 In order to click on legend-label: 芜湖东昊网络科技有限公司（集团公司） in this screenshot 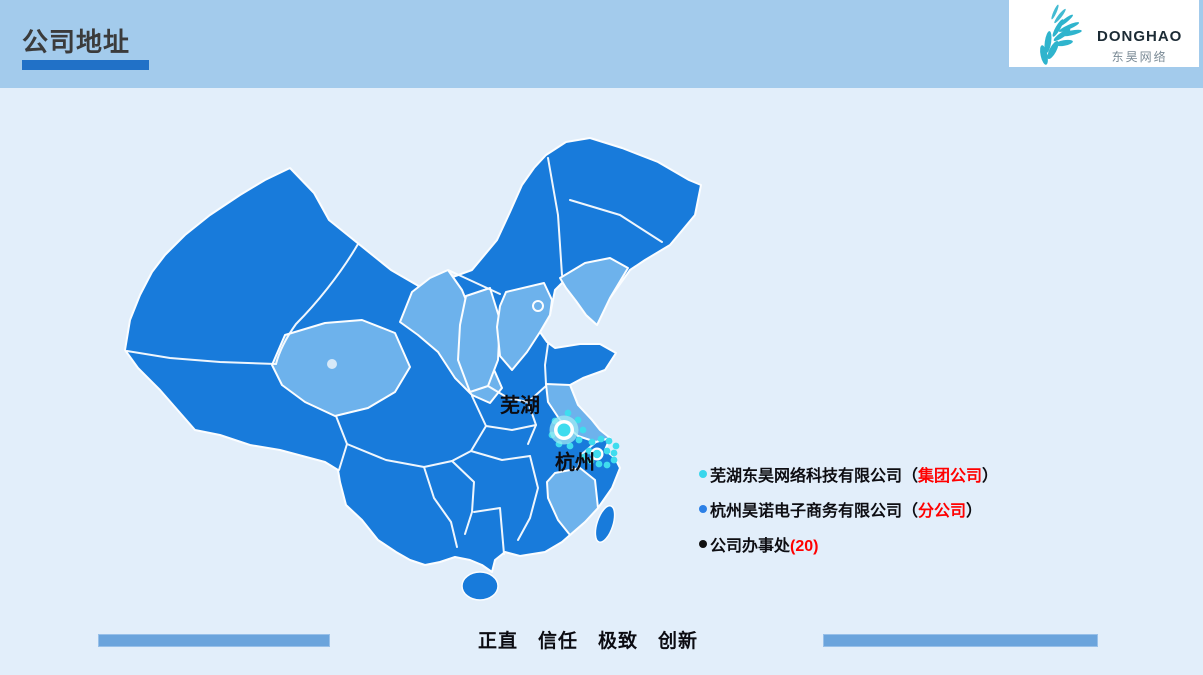, I will do `click(854, 476)`.